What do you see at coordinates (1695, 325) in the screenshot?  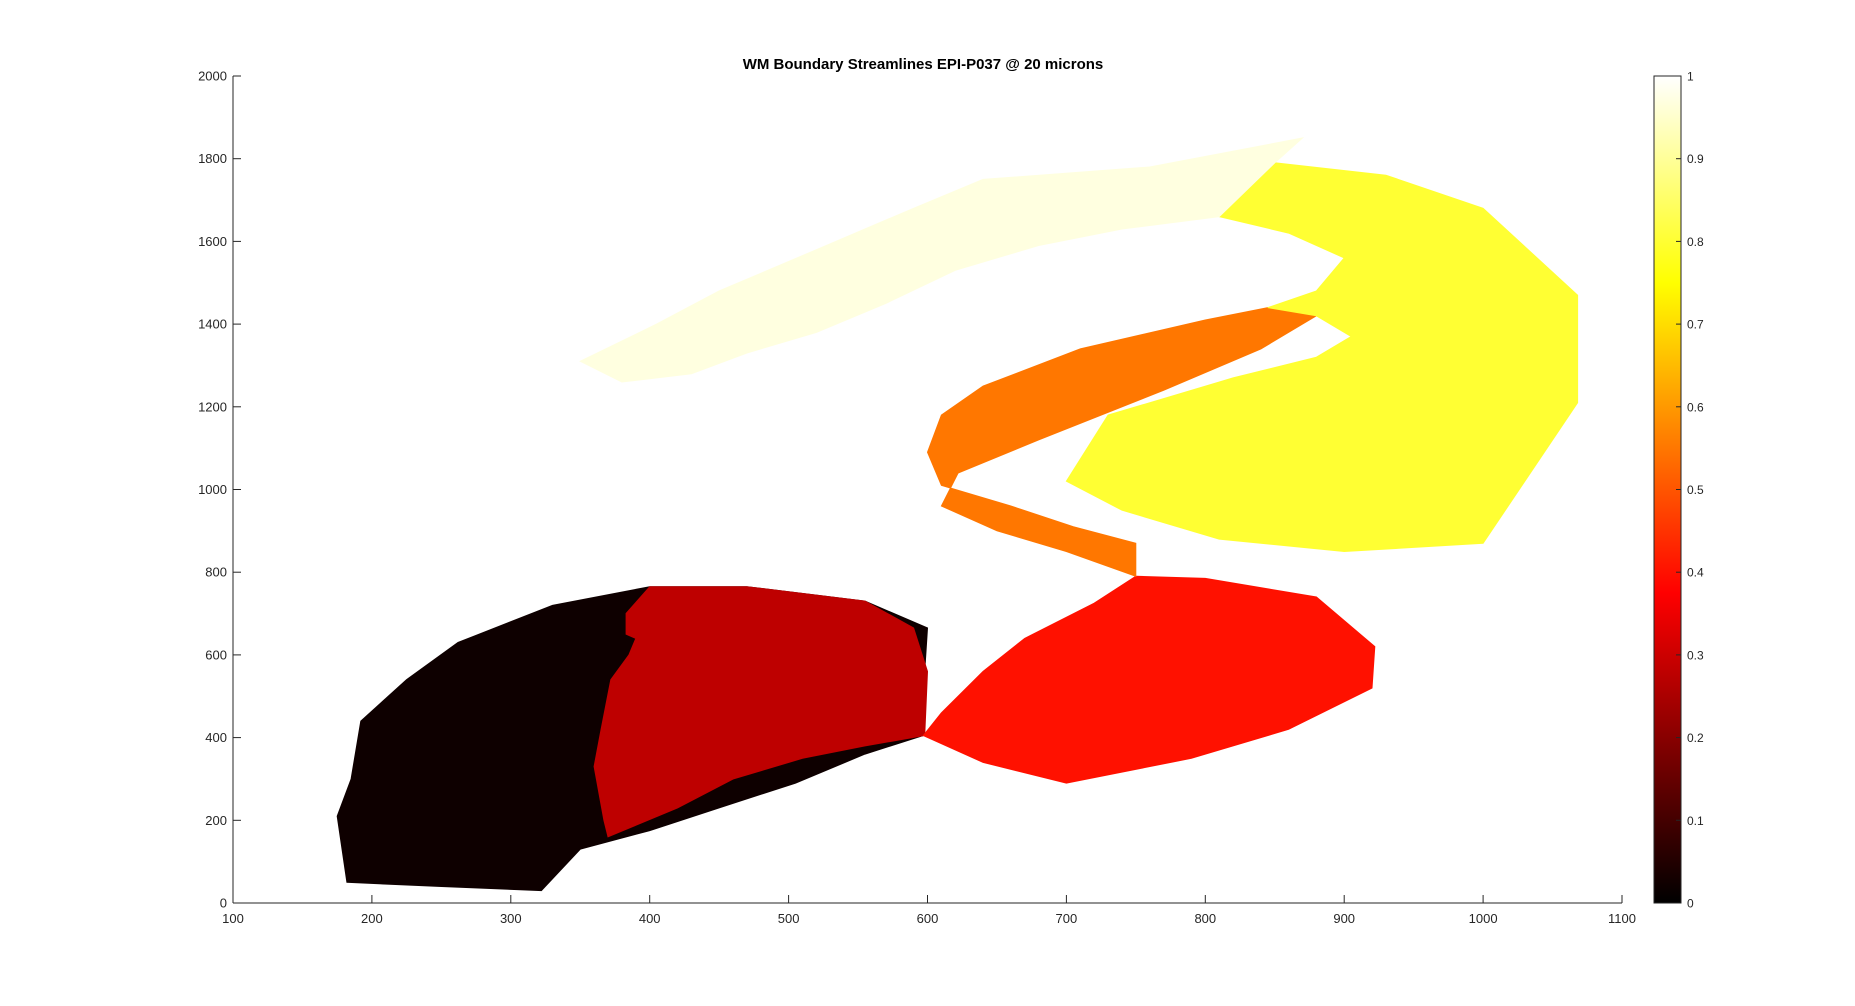 I see `colorbar-tick-label: 0.7` at bounding box center [1695, 325].